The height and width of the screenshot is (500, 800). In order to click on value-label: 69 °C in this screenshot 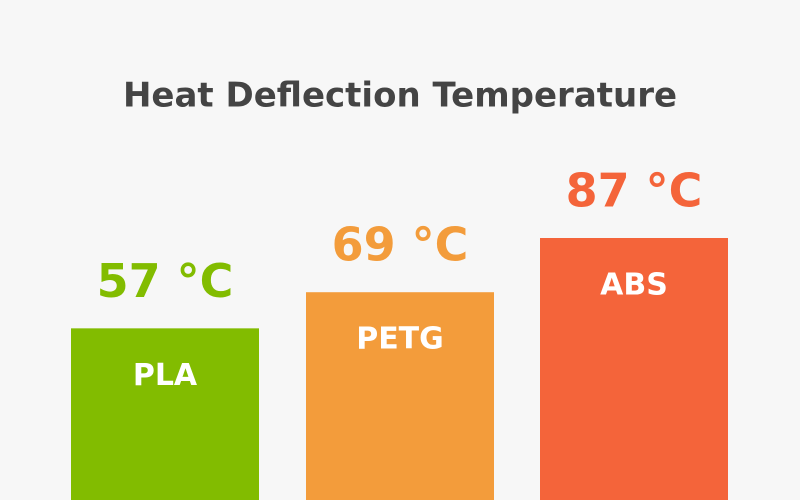, I will do `click(400, 245)`.